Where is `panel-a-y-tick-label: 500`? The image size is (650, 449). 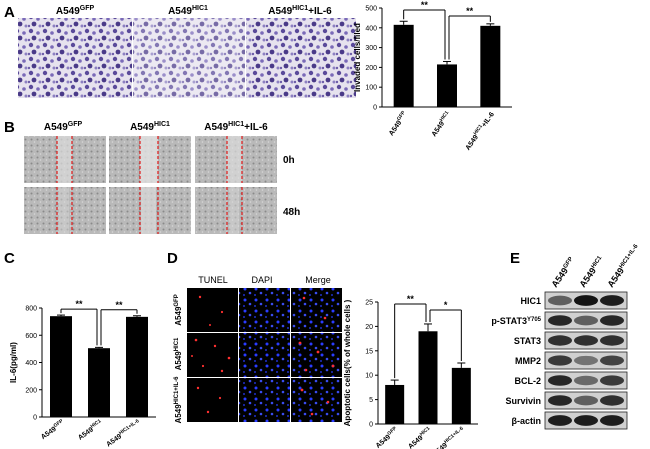 panel-a-y-tick-label: 500 is located at coordinates (371, 9).